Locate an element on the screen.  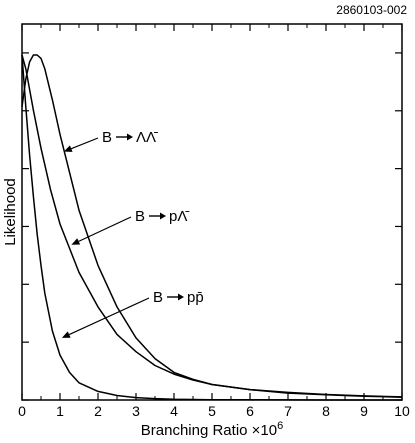
annotation-decay-products: pp̄ is located at coordinates (195, 297).